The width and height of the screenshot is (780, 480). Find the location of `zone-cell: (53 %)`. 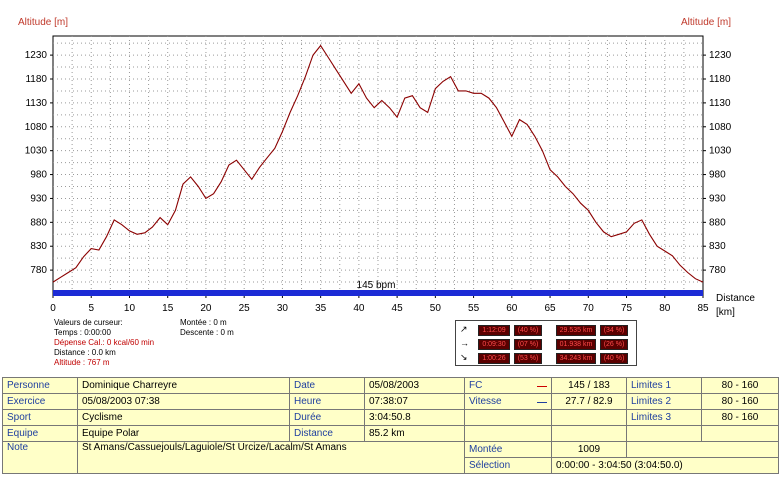

zone-cell: (53 %) is located at coordinates (528, 358).